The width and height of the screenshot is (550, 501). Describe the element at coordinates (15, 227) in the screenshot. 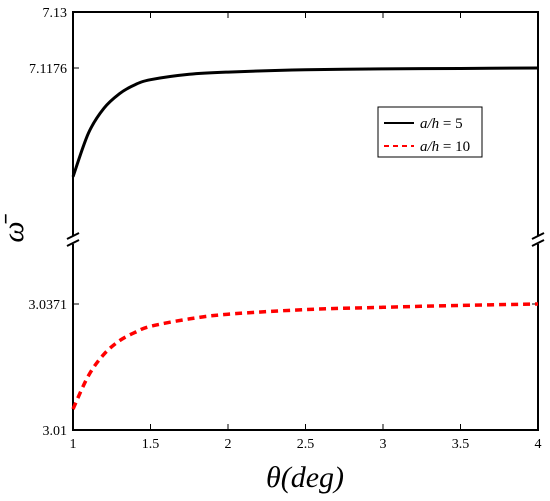

I see `y-axis-title: ω̄` at that location.